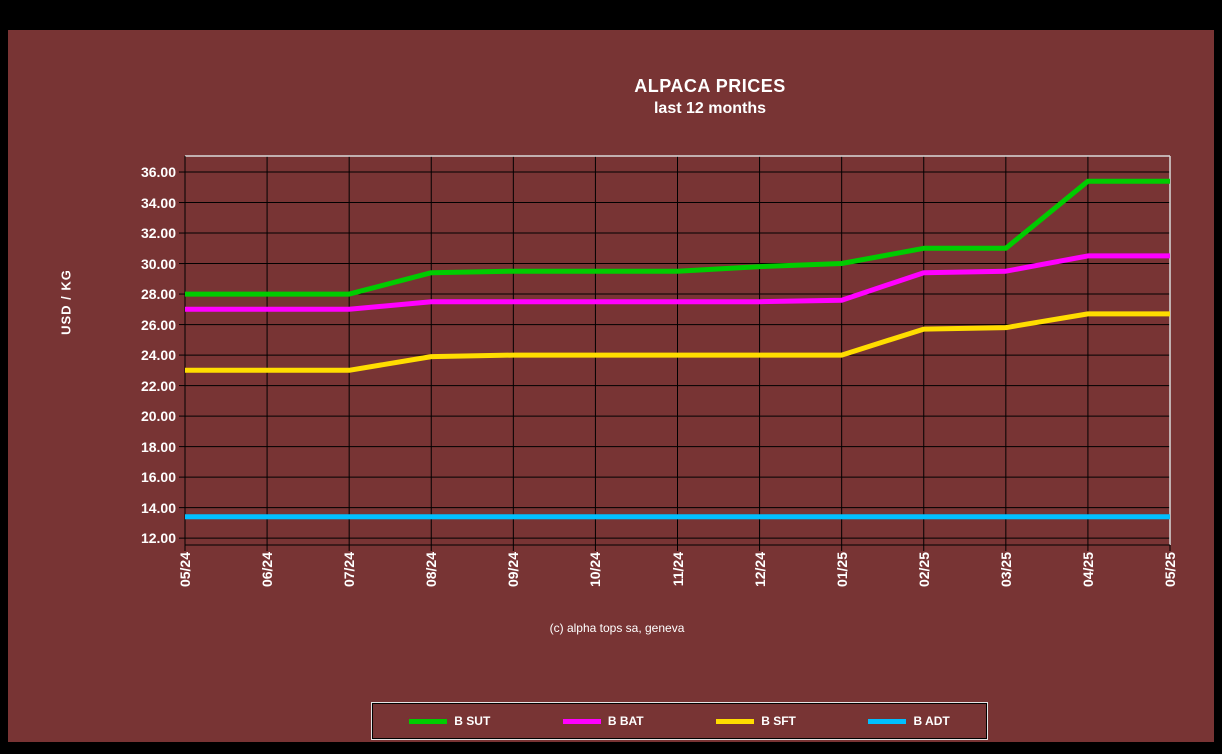 This screenshot has height=754, width=1222. What do you see at coordinates (158, 446) in the screenshot?
I see `y-tick-label: 18.00` at bounding box center [158, 446].